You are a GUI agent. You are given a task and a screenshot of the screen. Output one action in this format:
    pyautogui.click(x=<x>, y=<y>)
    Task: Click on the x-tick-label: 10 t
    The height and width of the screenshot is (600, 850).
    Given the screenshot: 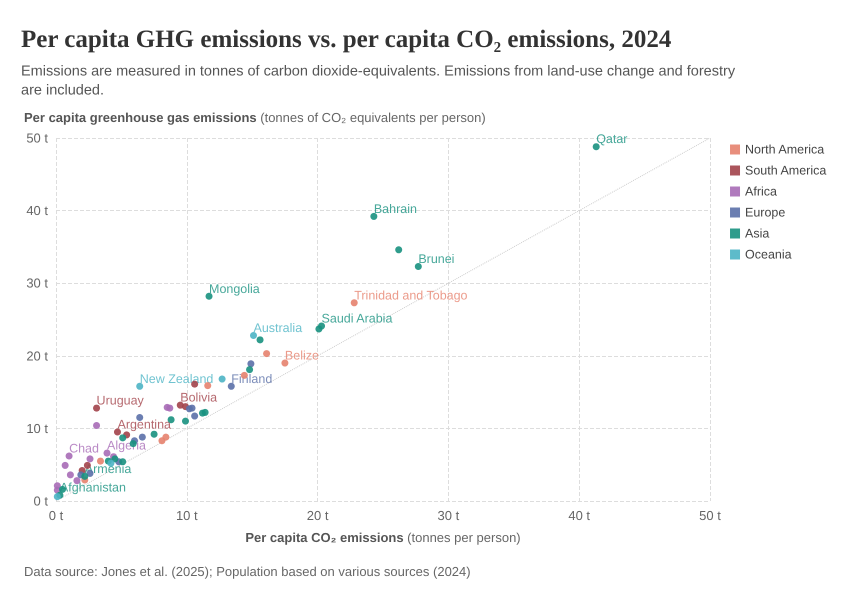 What is the action you would take?
    pyautogui.click(x=187, y=515)
    